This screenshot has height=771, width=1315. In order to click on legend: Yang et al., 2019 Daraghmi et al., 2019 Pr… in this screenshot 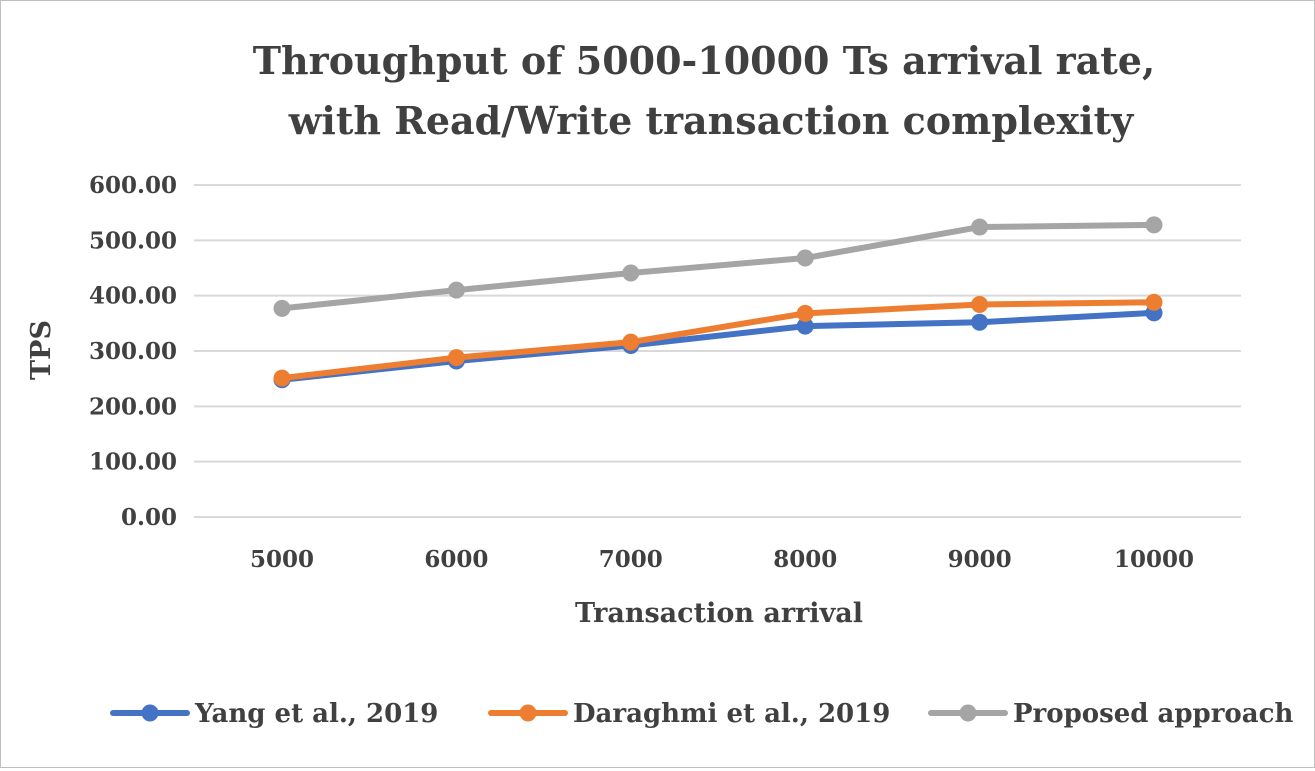, I will do `click(701, 714)`.